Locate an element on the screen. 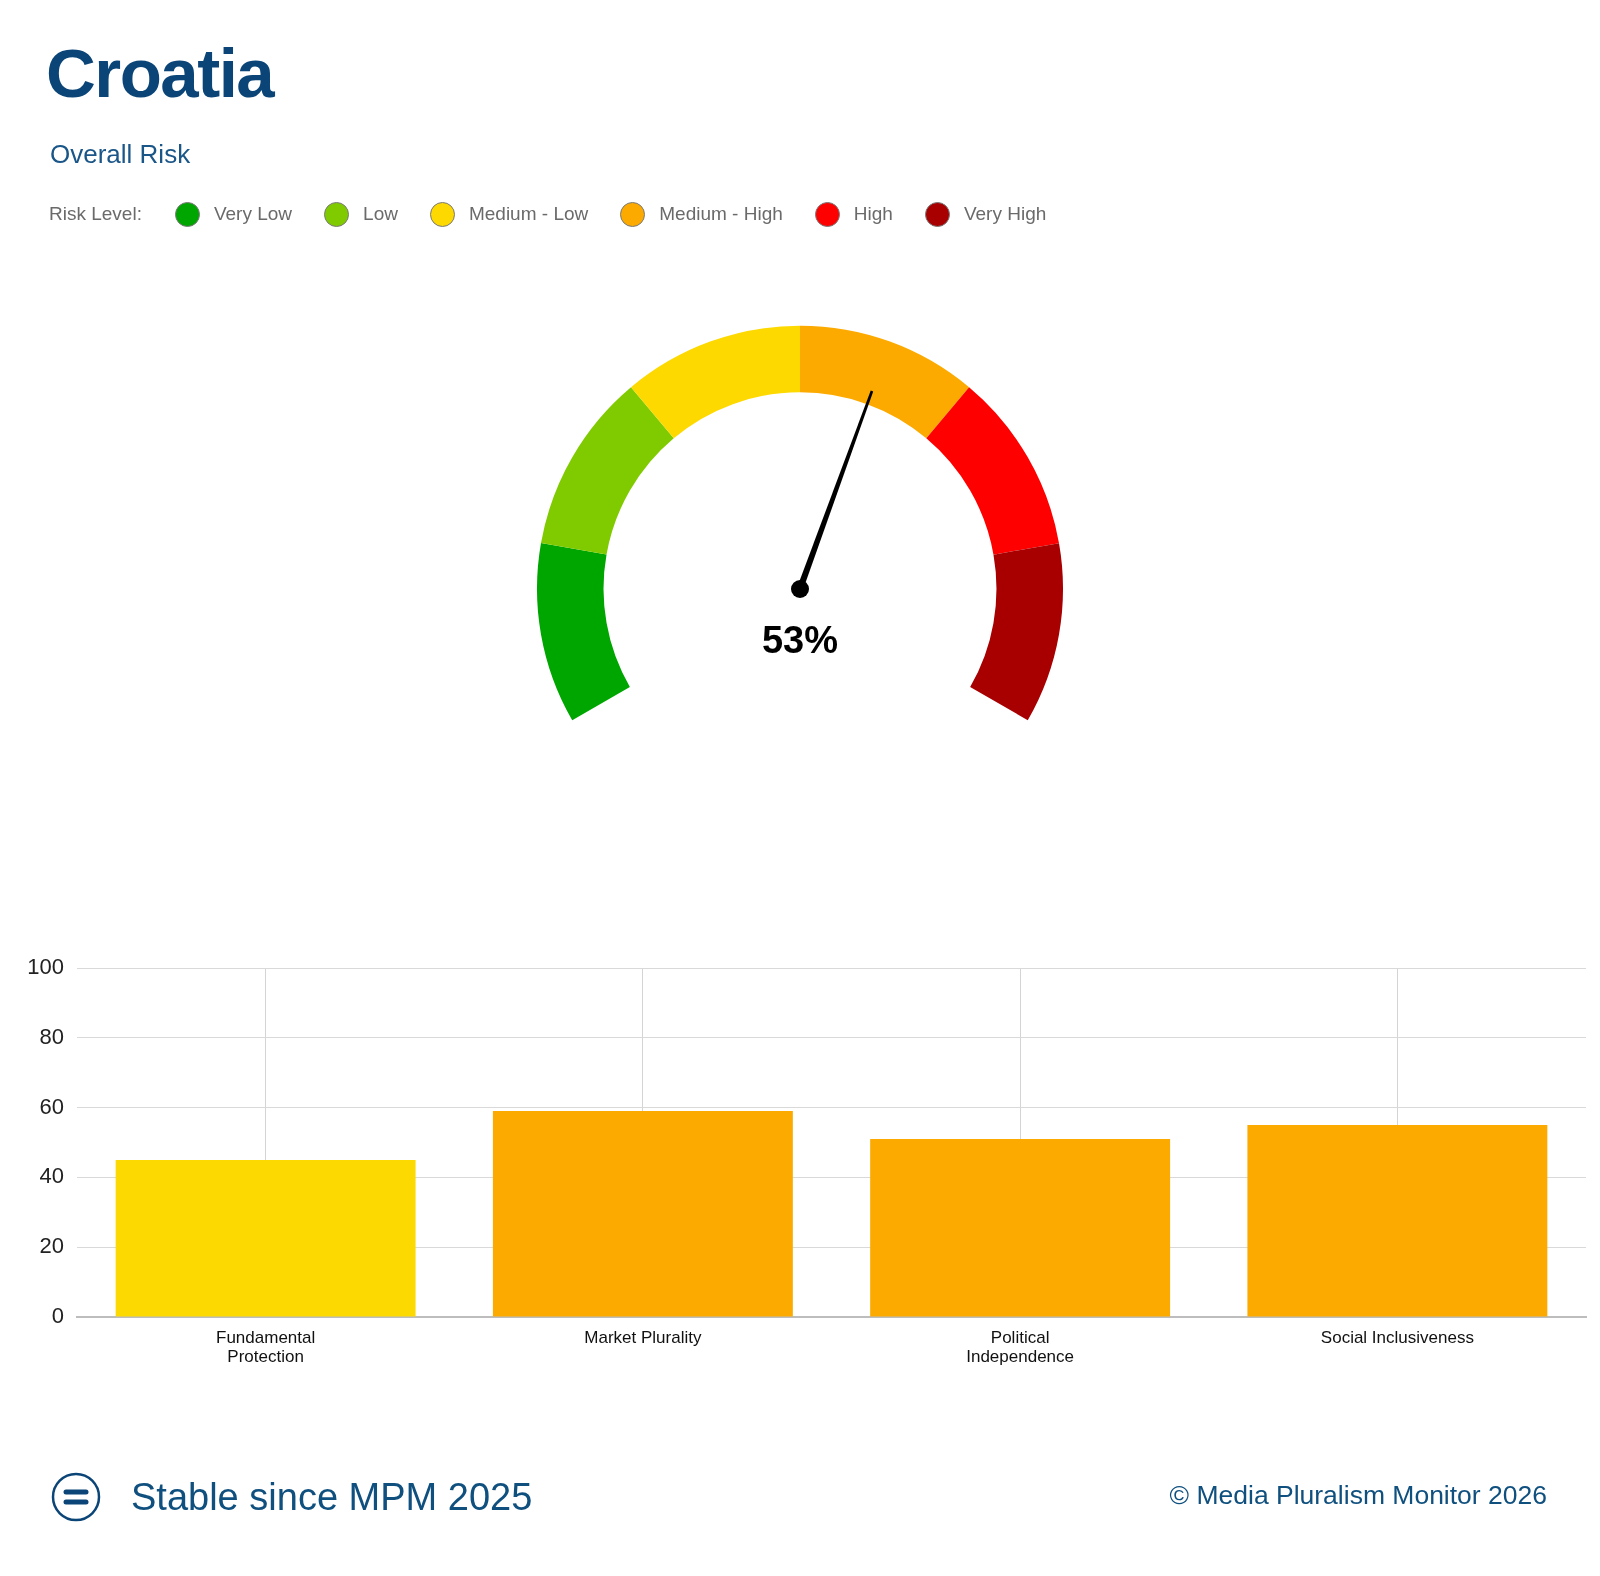  legend-label: Very High is located at coordinates (1005, 214).